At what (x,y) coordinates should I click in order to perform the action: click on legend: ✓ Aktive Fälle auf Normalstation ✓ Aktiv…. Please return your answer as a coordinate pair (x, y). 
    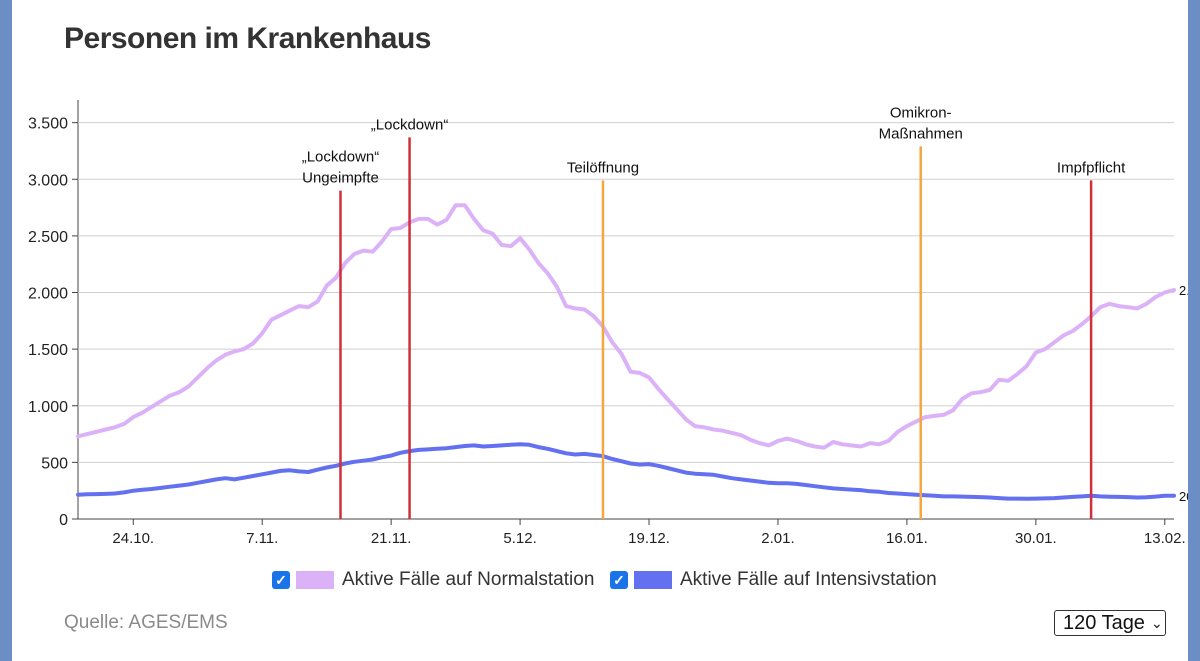
    Looking at the image, I should click on (600, 580).